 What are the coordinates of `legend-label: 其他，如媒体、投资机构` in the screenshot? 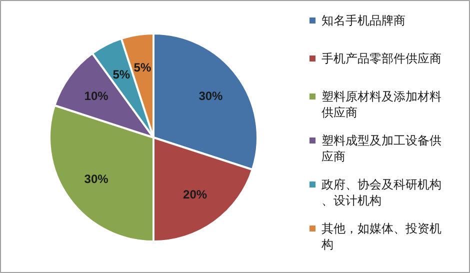 It's located at (381, 237).